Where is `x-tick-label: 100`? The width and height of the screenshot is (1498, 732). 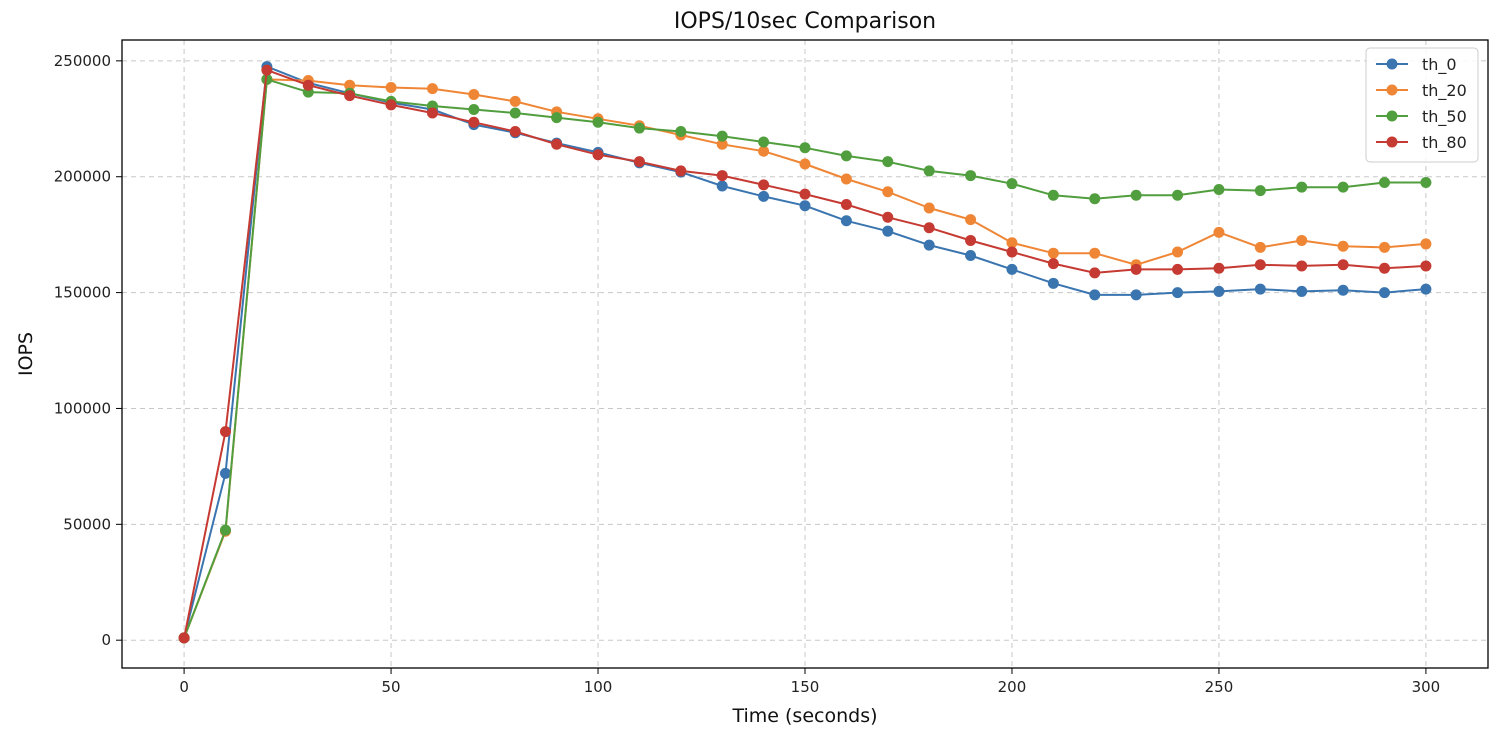
x-tick-label: 100 is located at coordinates (598, 687).